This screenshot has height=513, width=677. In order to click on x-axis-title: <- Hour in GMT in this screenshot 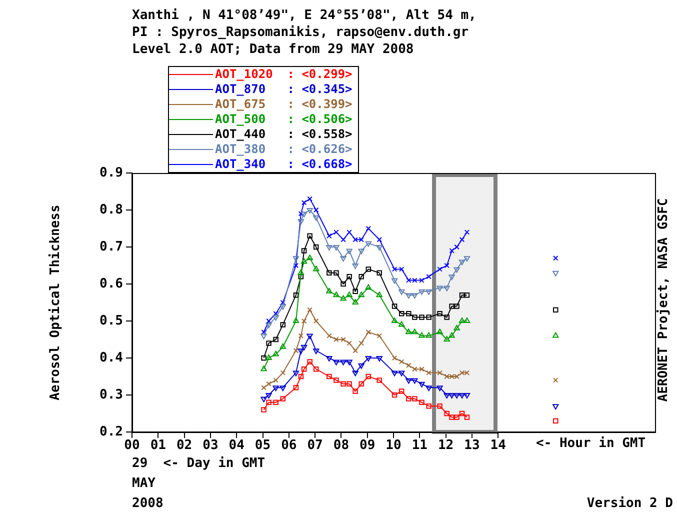, I will do `click(591, 444)`.